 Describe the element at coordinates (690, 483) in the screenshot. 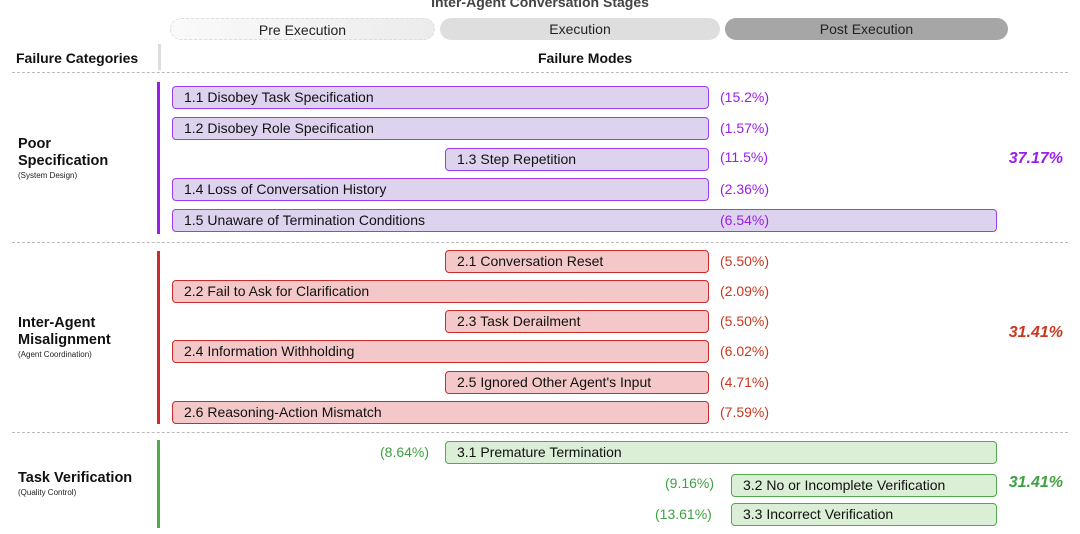

I see `failure-mode-percent: (9.16%)` at that location.